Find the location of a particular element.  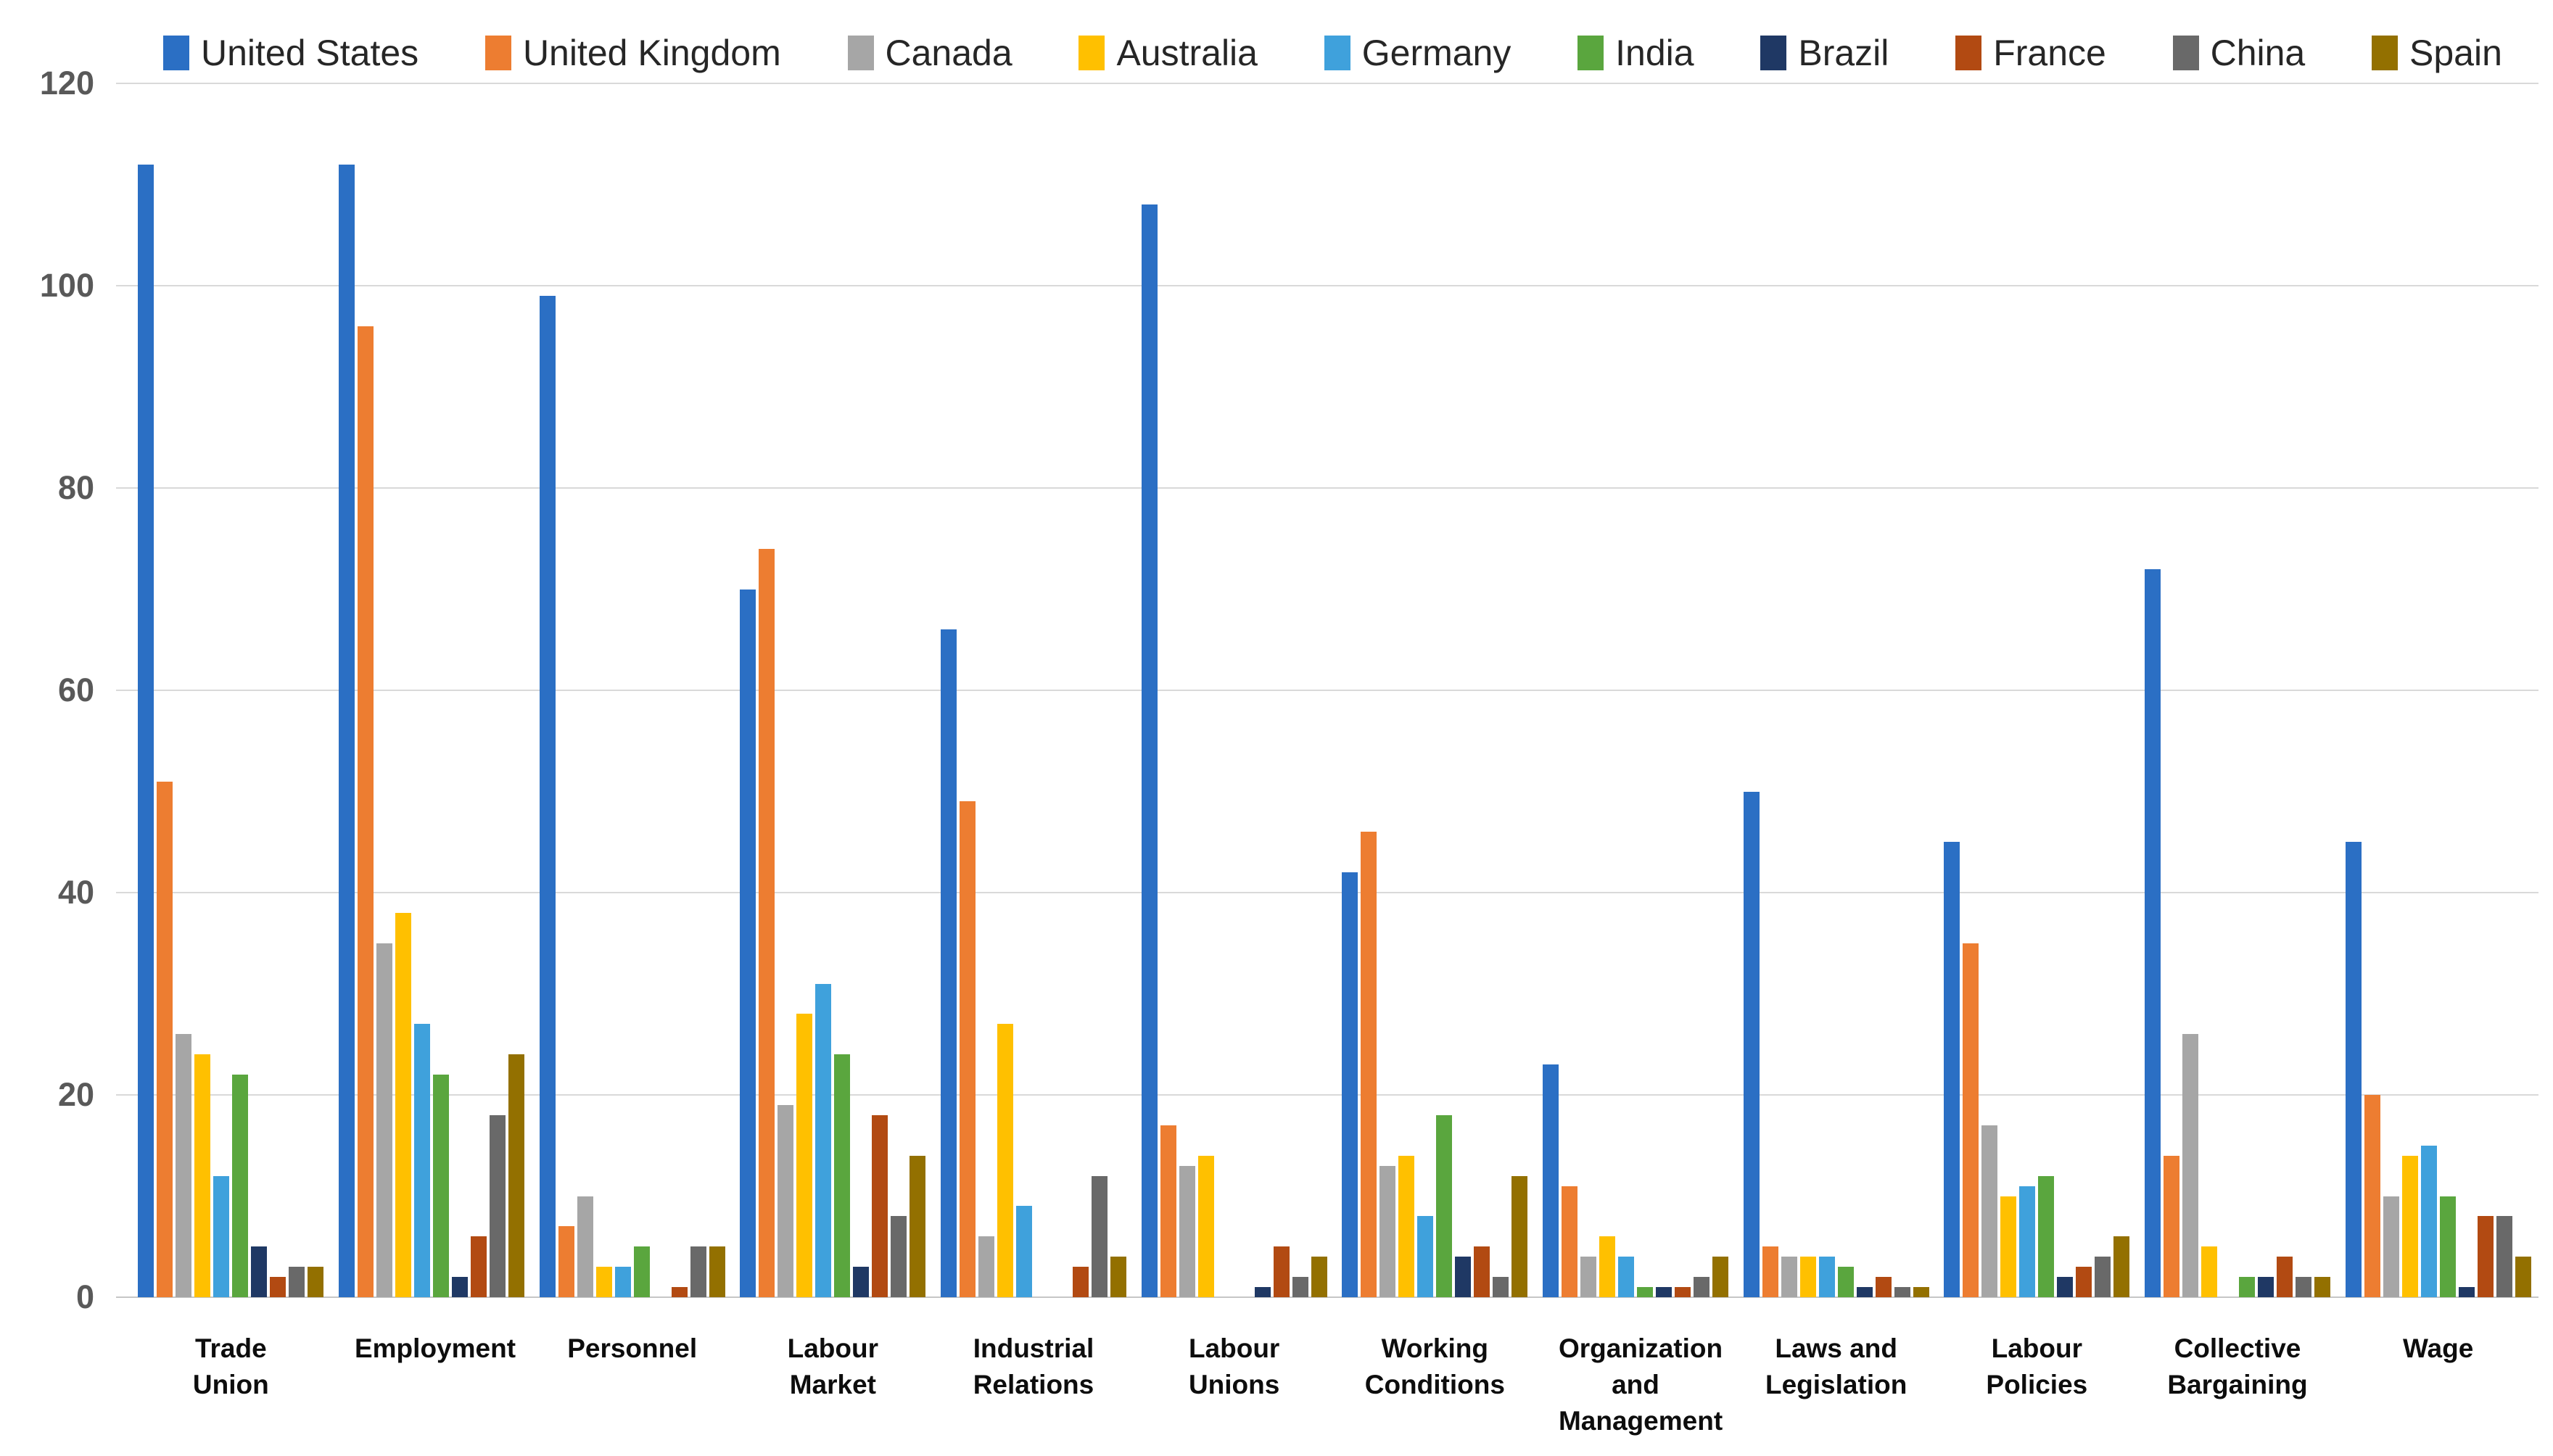

legend-item-china: China is located at coordinates (2239, 53).